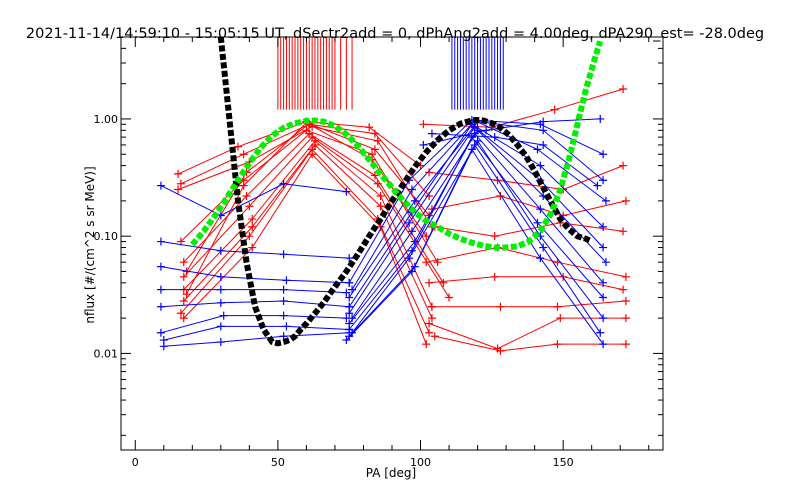  What do you see at coordinates (420, 462) in the screenshot?
I see `x-tick-label: 100` at bounding box center [420, 462].